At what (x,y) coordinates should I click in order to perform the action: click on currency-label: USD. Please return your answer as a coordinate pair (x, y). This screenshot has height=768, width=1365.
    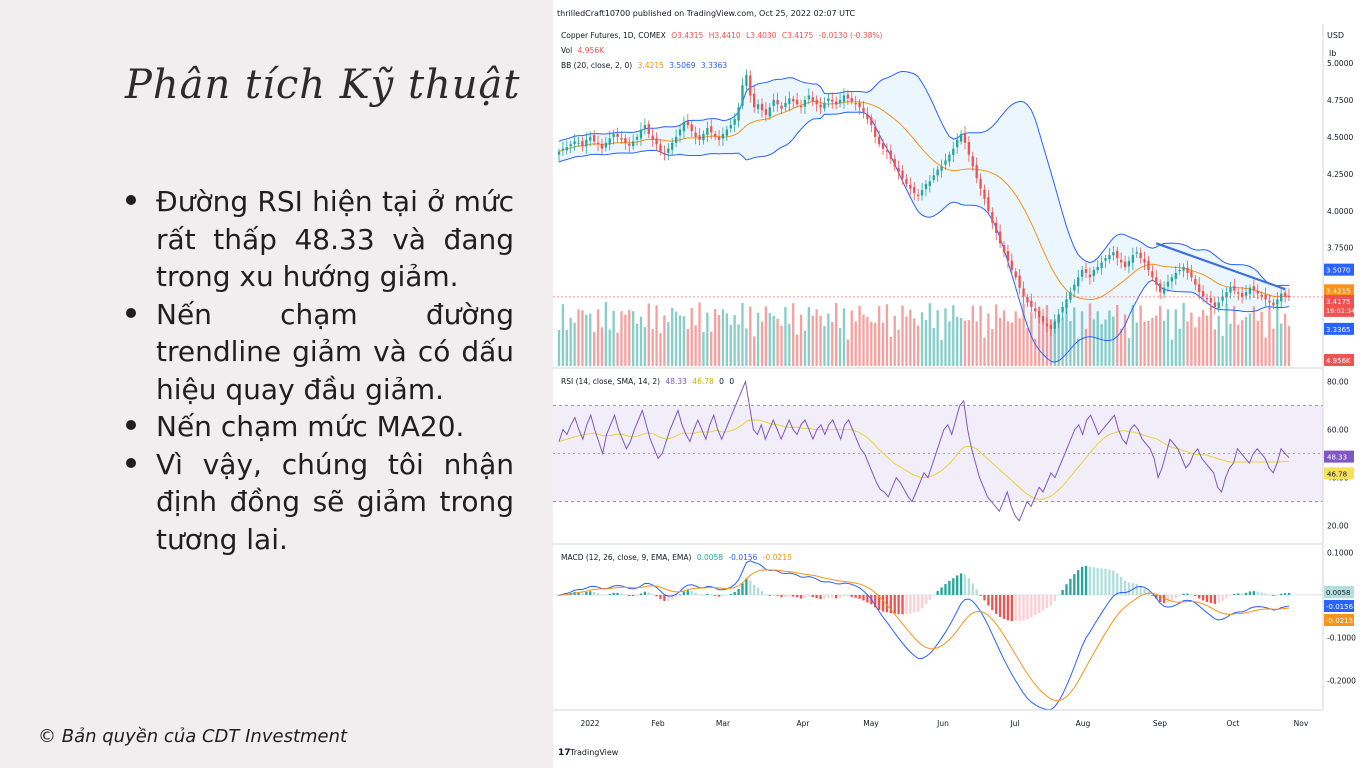
    Looking at the image, I should click on (1335, 35).